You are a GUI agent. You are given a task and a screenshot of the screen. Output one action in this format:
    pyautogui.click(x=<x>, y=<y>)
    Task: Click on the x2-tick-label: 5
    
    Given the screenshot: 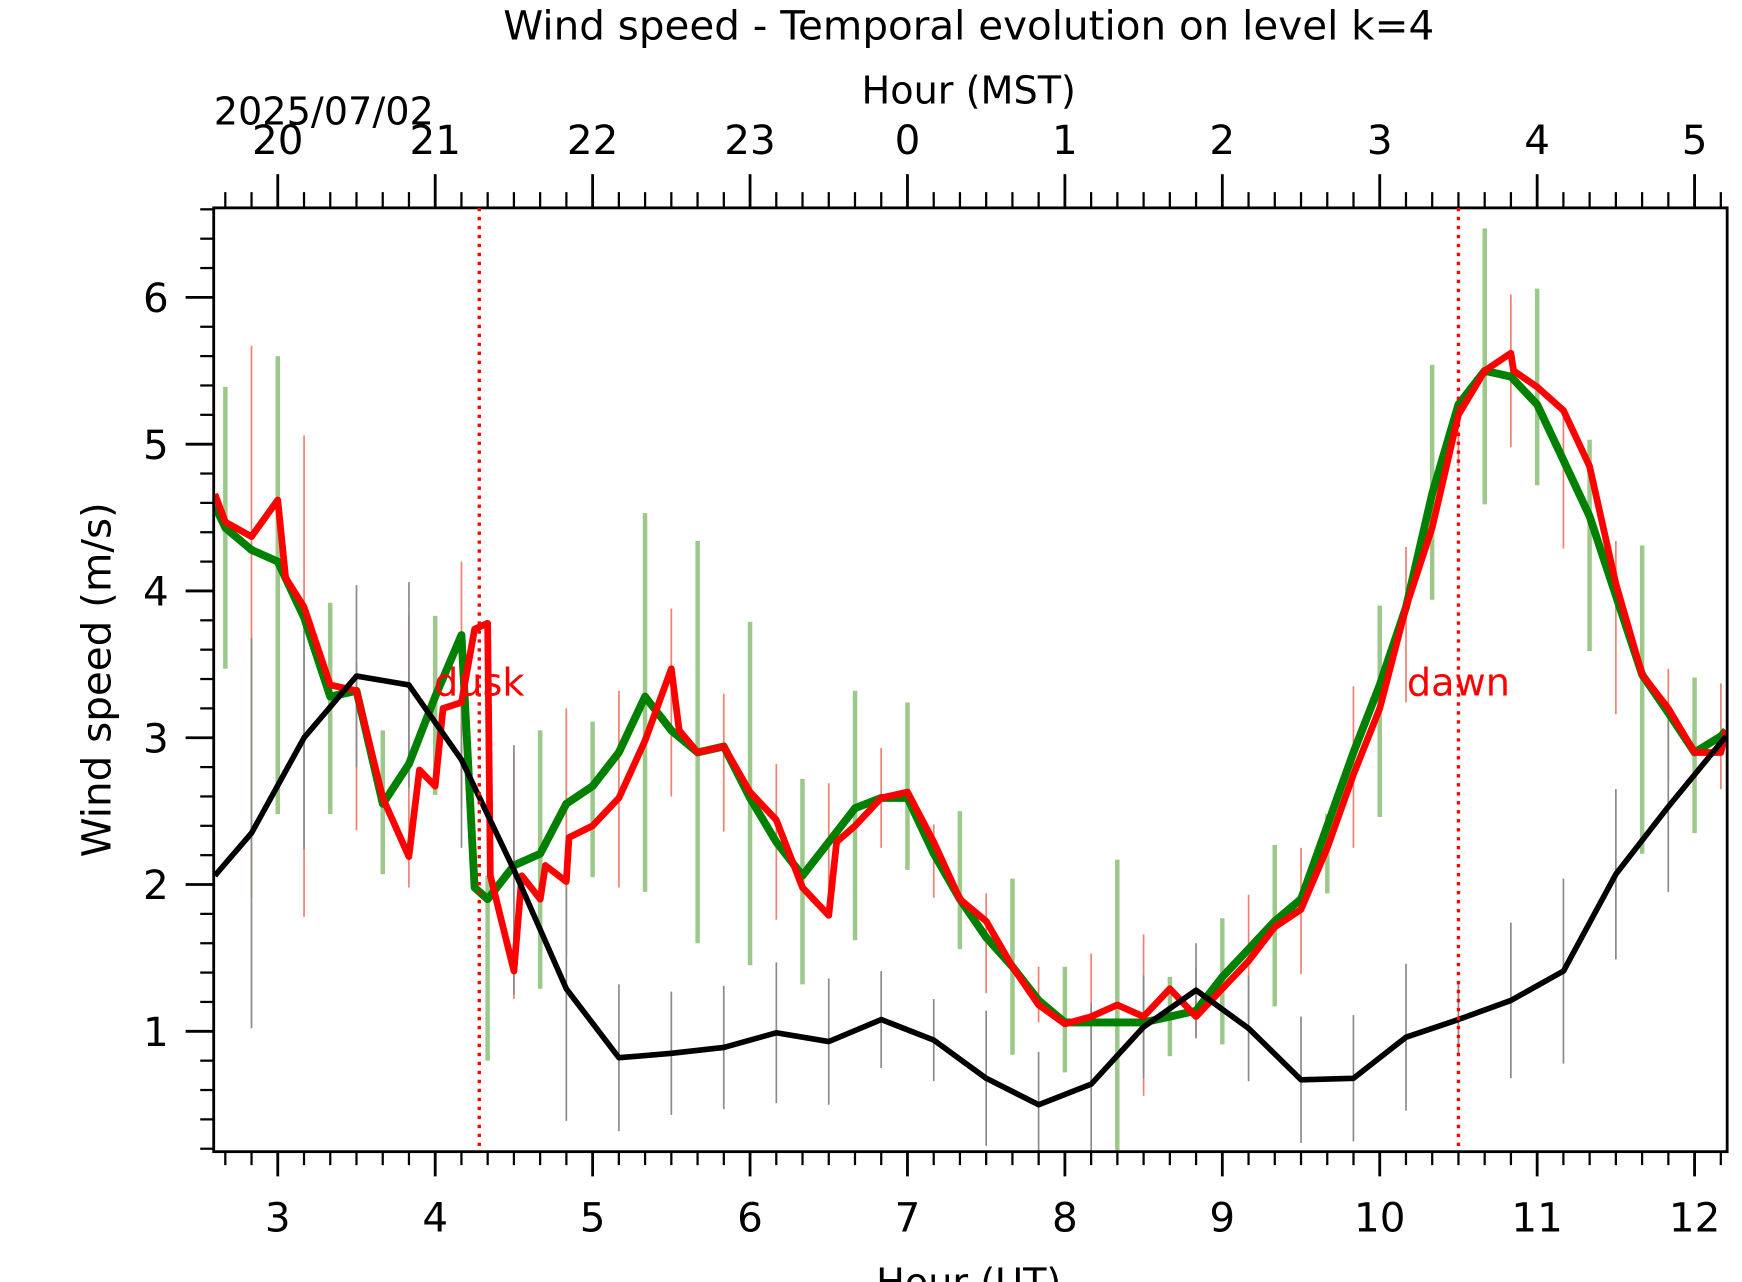 What is the action you would take?
    pyautogui.click(x=1695, y=140)
    